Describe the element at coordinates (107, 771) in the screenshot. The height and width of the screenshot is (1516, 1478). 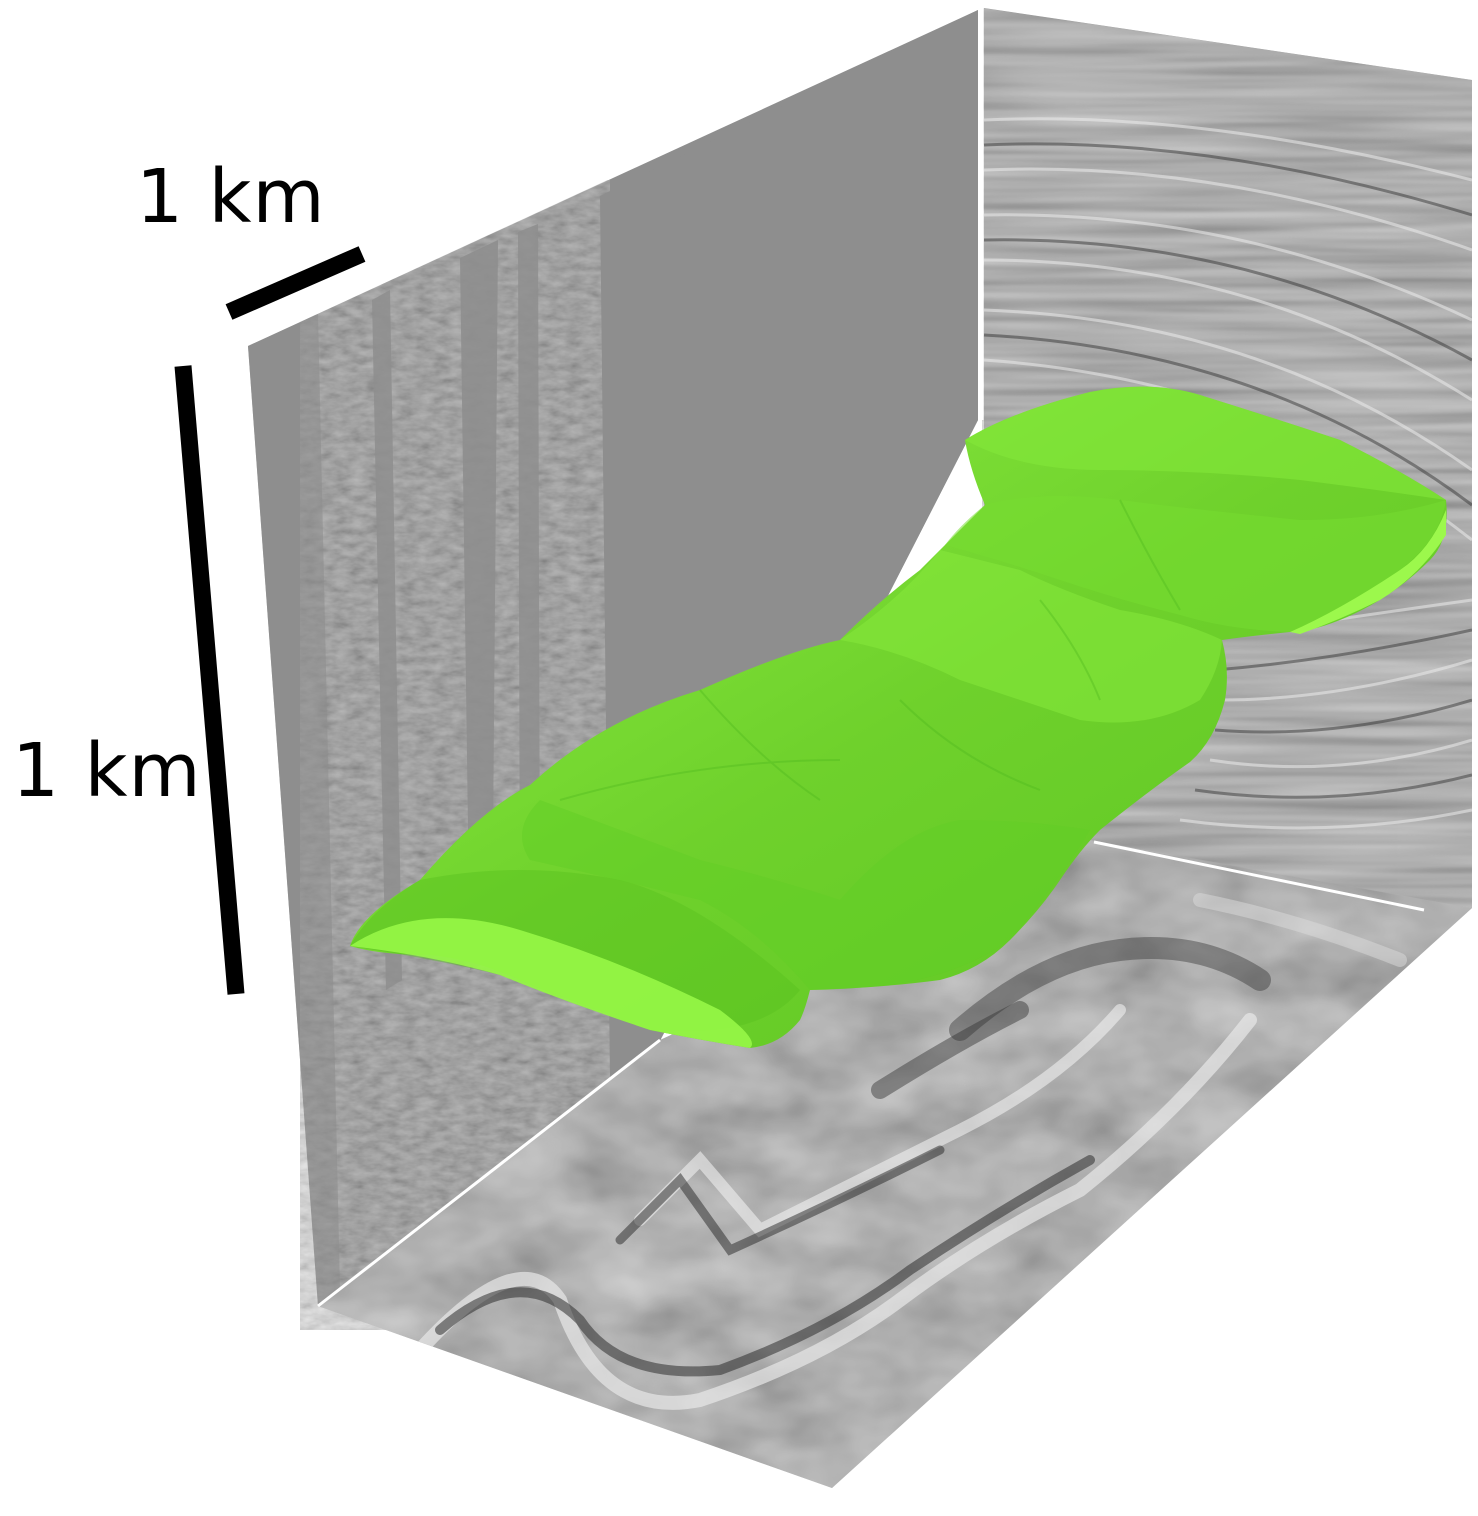
I see `vertical-scale-label: 1 km` at that location.